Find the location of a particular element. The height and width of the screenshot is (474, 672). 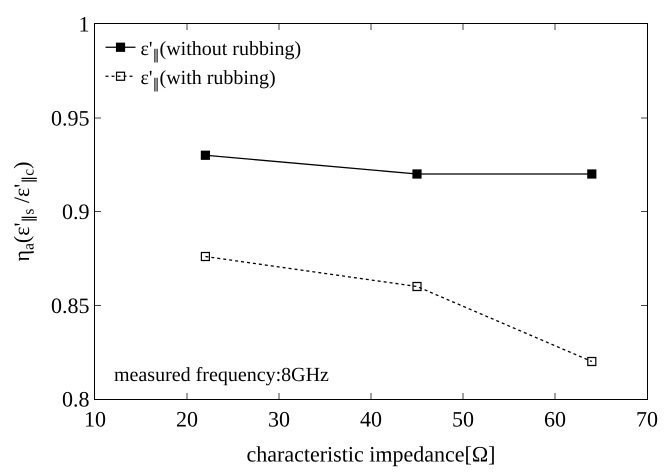

y-tick-label: 1 is located at coordinates (84, 24).